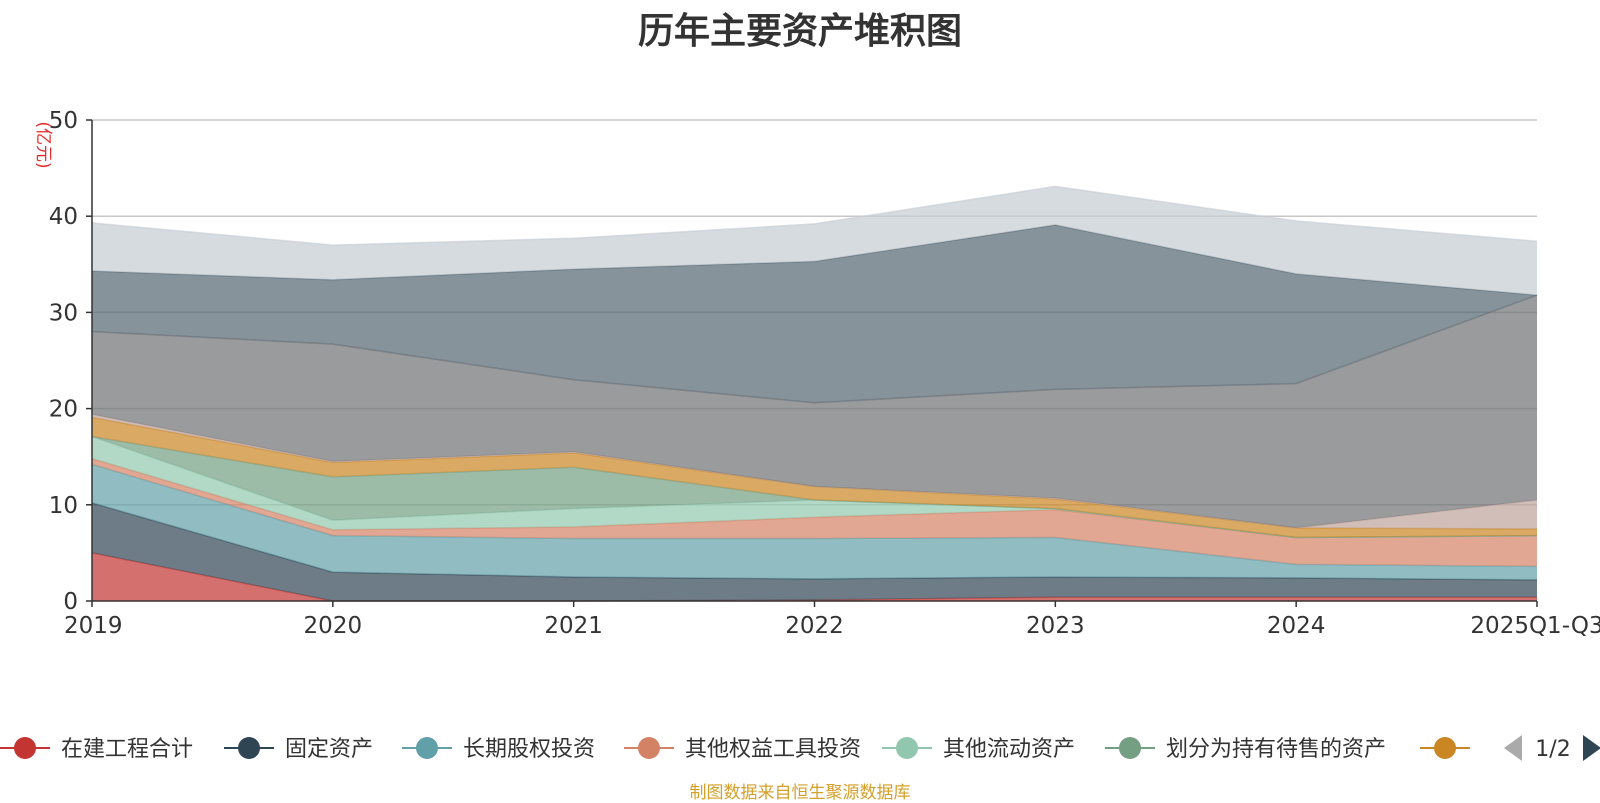  What do you see at coordinates (1055, 626) in the screenshot?
I see `x-tick-label: 2023` at bounding box center [1055, 626].